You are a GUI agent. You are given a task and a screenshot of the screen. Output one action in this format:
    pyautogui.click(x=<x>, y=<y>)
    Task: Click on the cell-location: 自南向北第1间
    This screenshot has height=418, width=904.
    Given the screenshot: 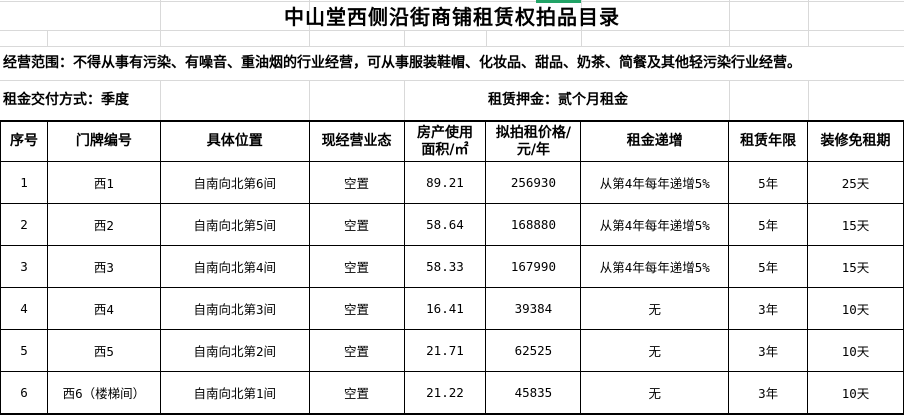 What is the action you would take?
    pyautogui.click(x=234, y=393)
    